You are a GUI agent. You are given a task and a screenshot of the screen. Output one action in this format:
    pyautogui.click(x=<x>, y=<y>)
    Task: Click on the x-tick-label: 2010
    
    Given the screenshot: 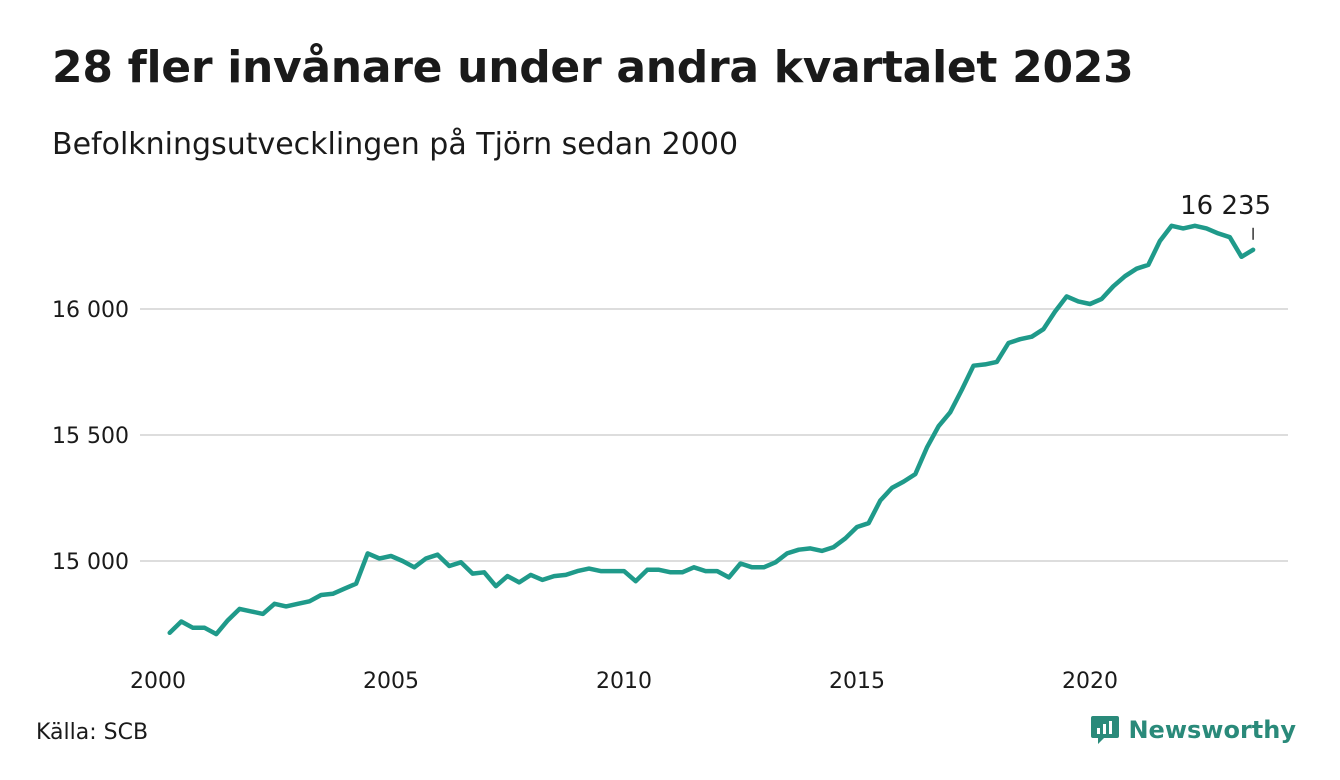 What is the action you would take?
    pyautogui.click(x=624, y=681)
    